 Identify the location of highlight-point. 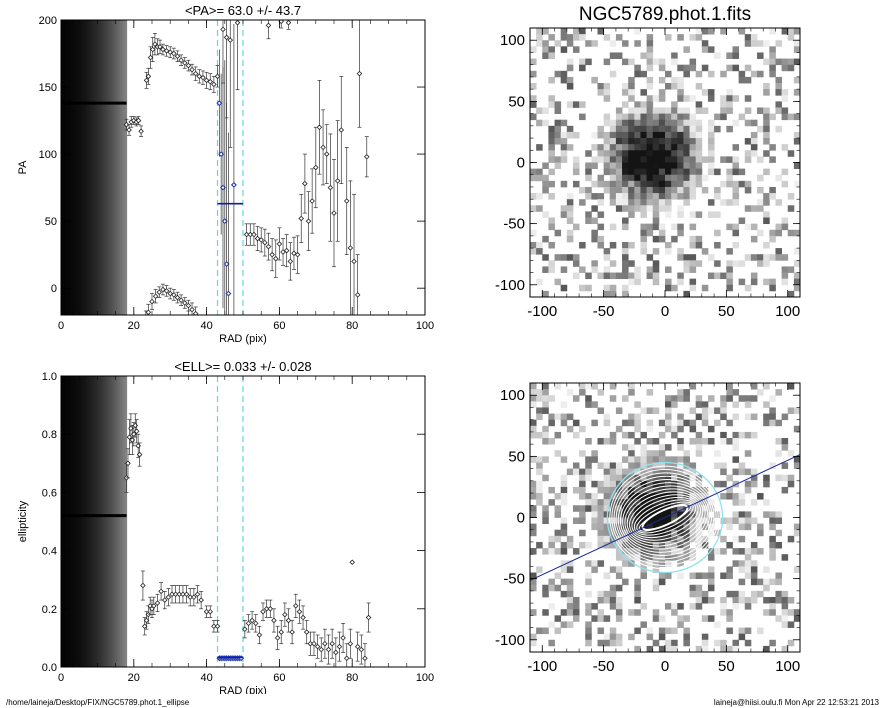
(221, 154).